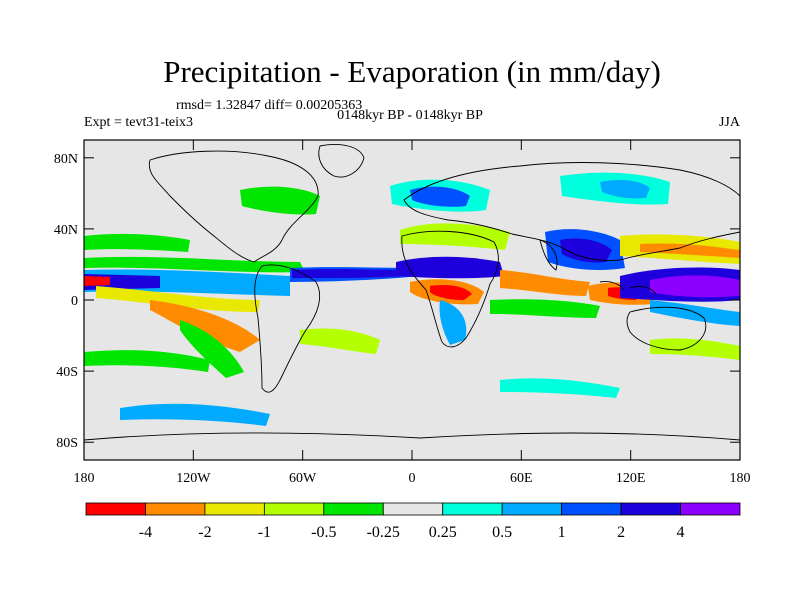 Image resolution: width=800 pixels, height=600 pixels. I want to click on colorbar: -4 -2 -1 -0.5 -0.25 0.25 0.5 1 2 4, so click(413, 521).